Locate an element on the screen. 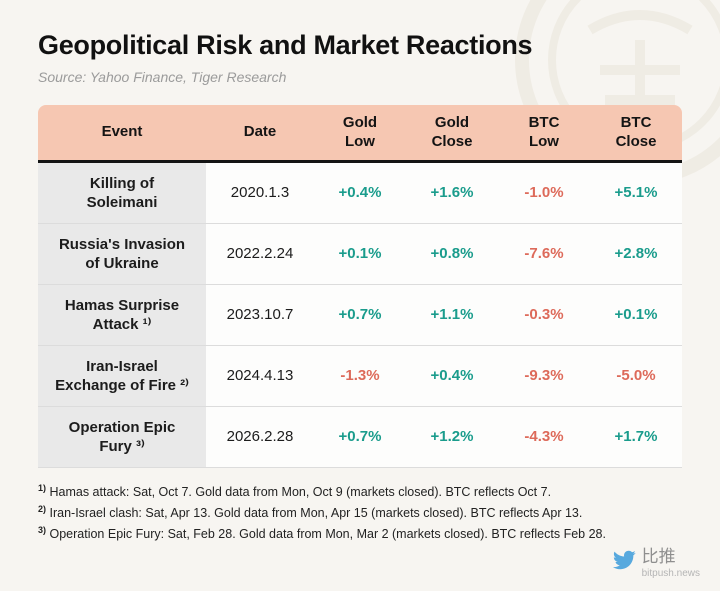  date-cell: 2024.4.13 is located at coordinates (260, 376).